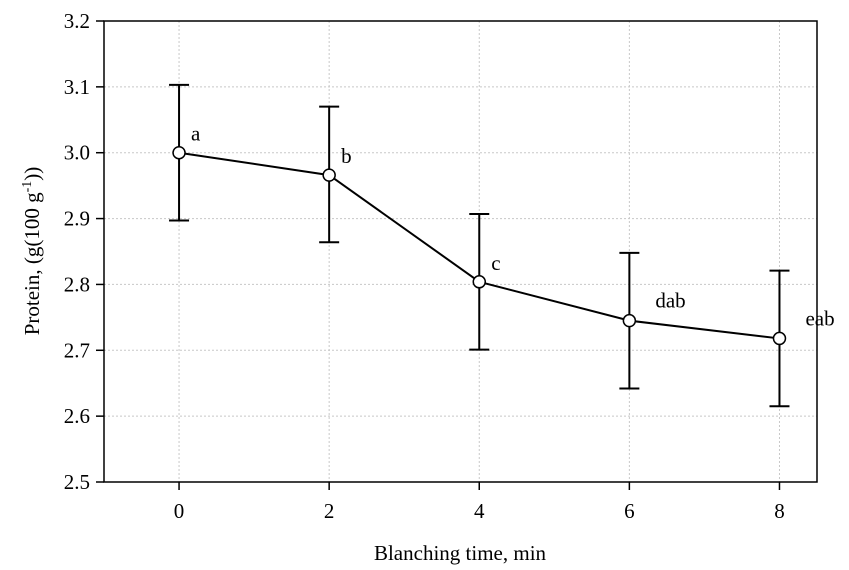 Image resolution: width=849 pixels, height=570 pixels. Describe the element at coordinates (329, 511) in the screenshot. I see `x-tick-label: 2` at that location.